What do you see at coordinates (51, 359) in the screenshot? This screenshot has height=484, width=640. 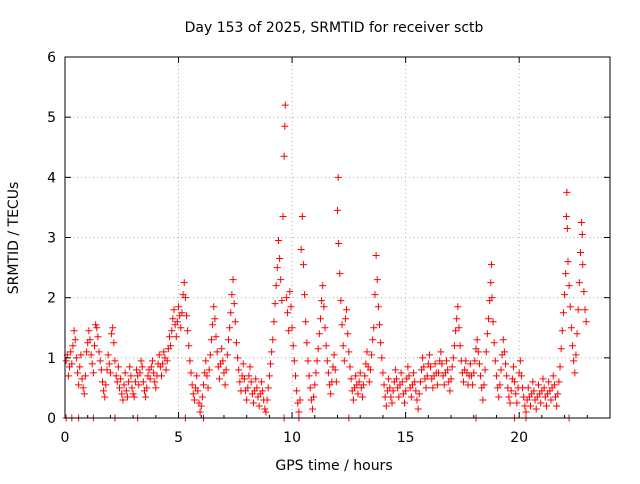 I see `y-tick-label: 1` at bounding box center [51, 359].